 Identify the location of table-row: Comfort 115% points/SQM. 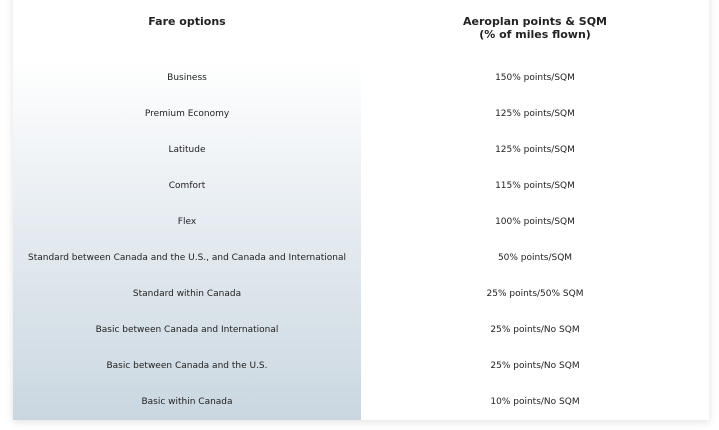
(361, 186).